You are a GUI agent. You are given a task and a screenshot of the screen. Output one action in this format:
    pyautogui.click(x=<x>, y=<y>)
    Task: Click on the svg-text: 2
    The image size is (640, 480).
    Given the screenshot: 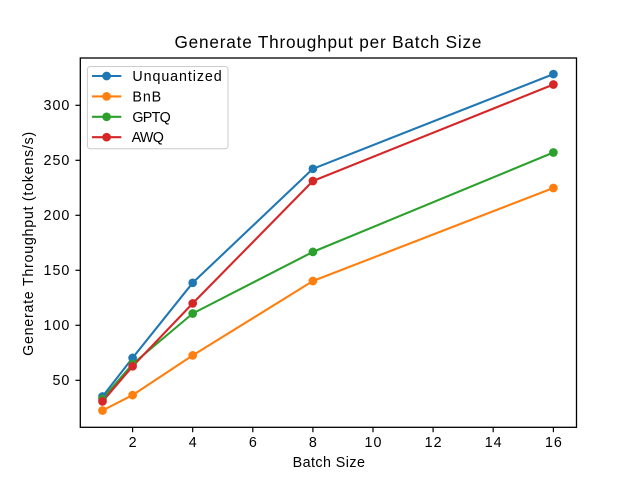 What is the action you would take?
    pyautogui.click(x=133, y=443)
    